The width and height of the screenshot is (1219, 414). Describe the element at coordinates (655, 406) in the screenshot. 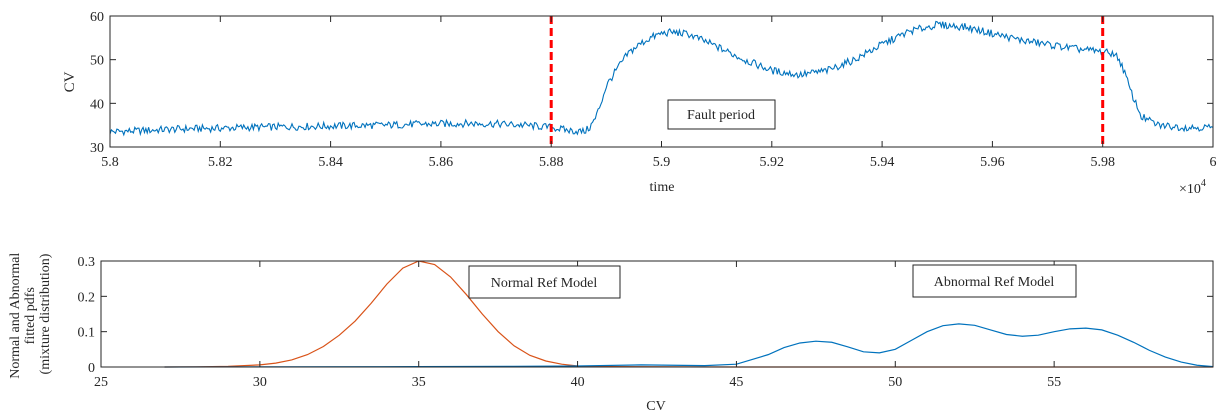

I see `x-axis-label-2: CV` at that location.